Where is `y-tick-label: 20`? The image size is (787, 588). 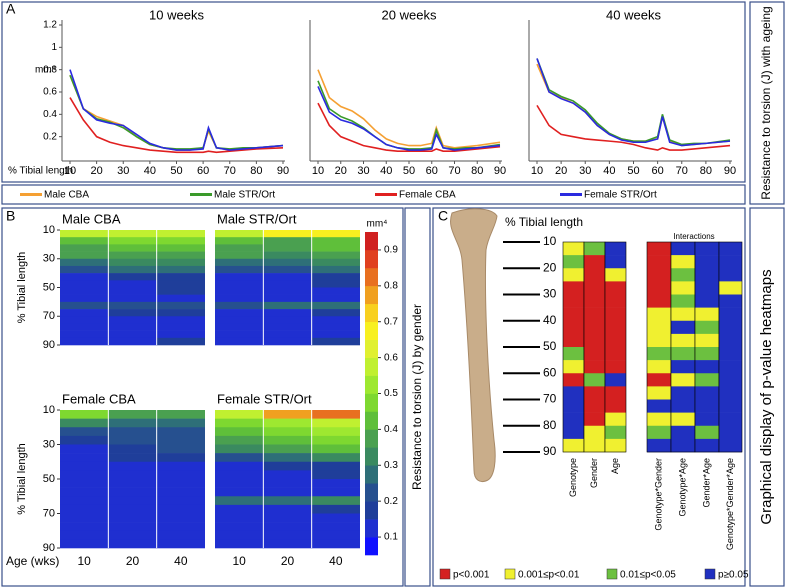 y-tick-label: 20 is located at coordinates (550, 267).